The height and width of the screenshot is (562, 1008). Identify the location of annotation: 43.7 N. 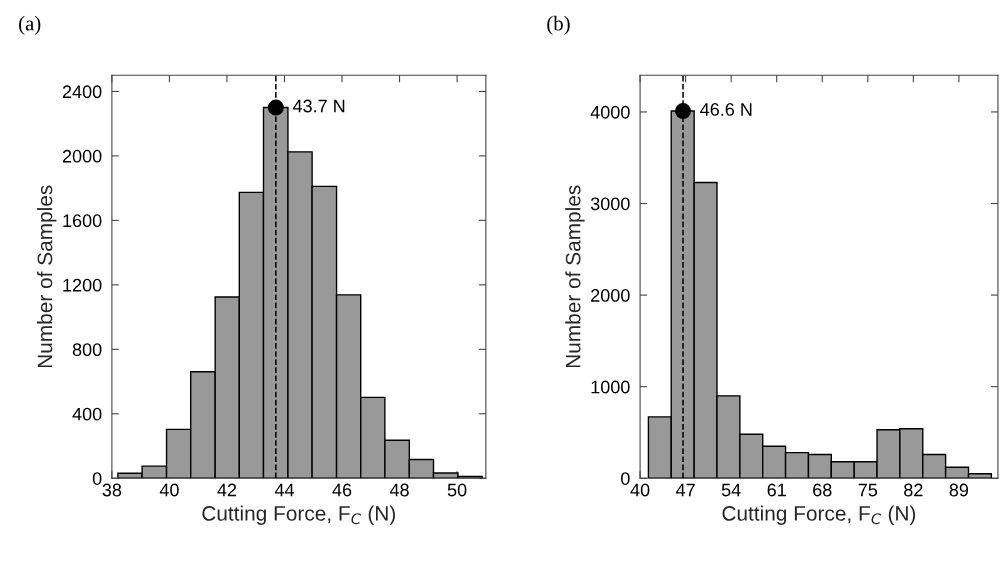
(318, 106).